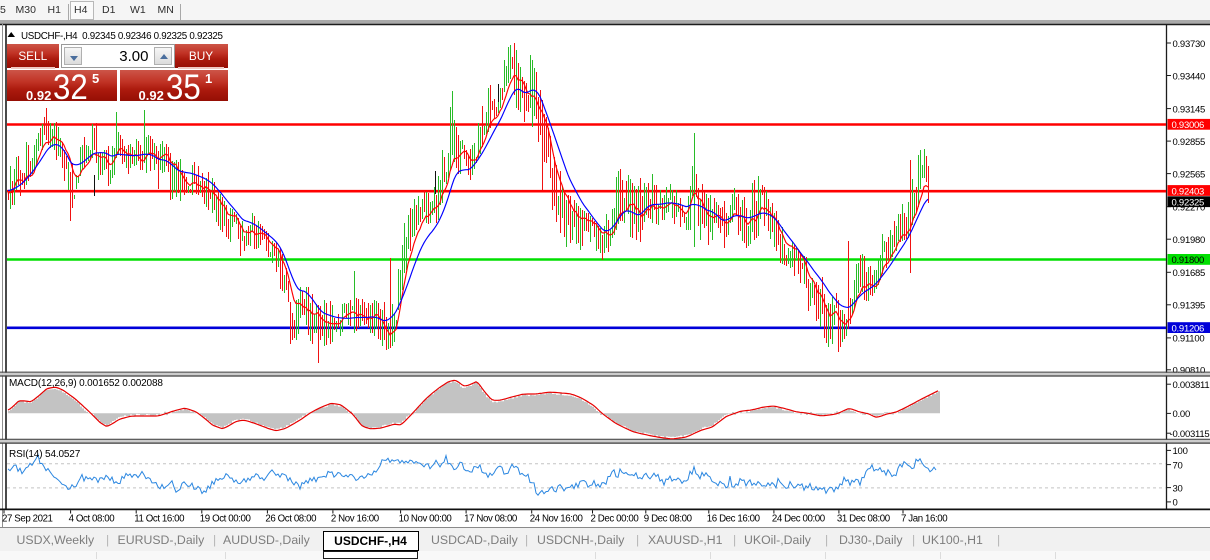 The image size is (1210, 560). I want to click on svg-text: 0.91800, so click(1188, 260).